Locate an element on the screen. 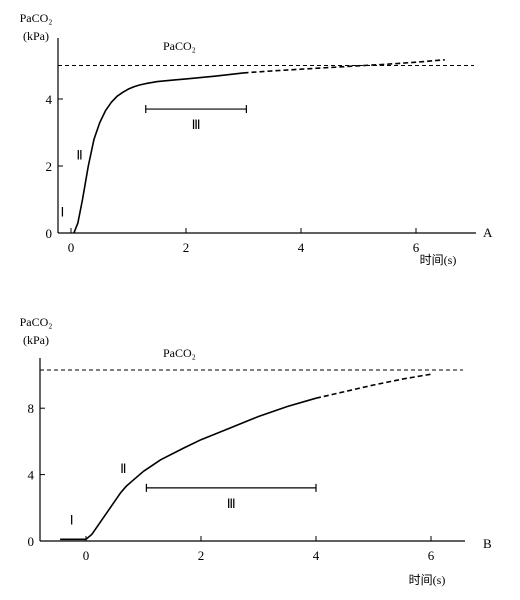 Image resolution: width=520 pixels, height=600 pixels. panel-label: B is located at coordinates (487, 543).